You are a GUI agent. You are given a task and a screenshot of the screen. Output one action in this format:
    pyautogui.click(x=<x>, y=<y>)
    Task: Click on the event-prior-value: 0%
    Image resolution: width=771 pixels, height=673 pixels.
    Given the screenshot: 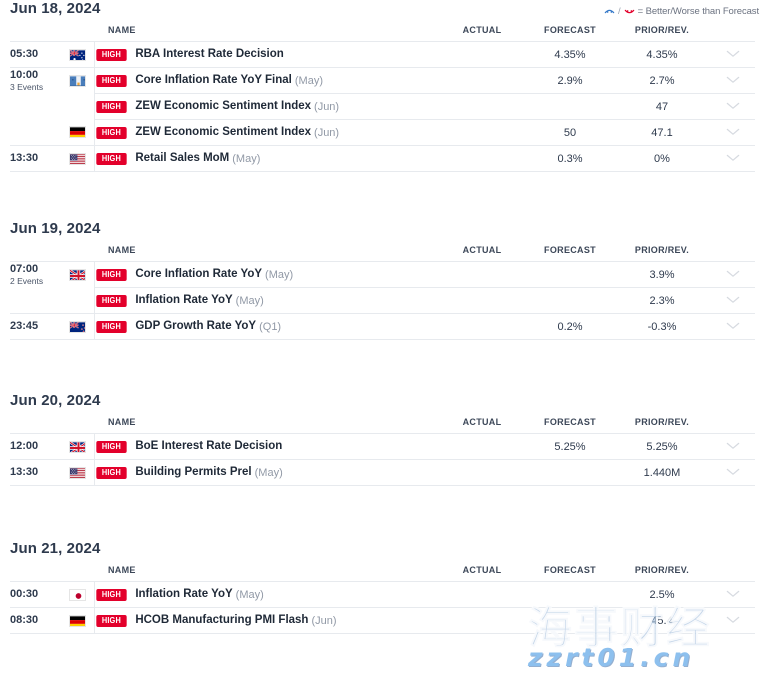 What is the action you would take?
    pyautogui.click(x=662, y=158)
    